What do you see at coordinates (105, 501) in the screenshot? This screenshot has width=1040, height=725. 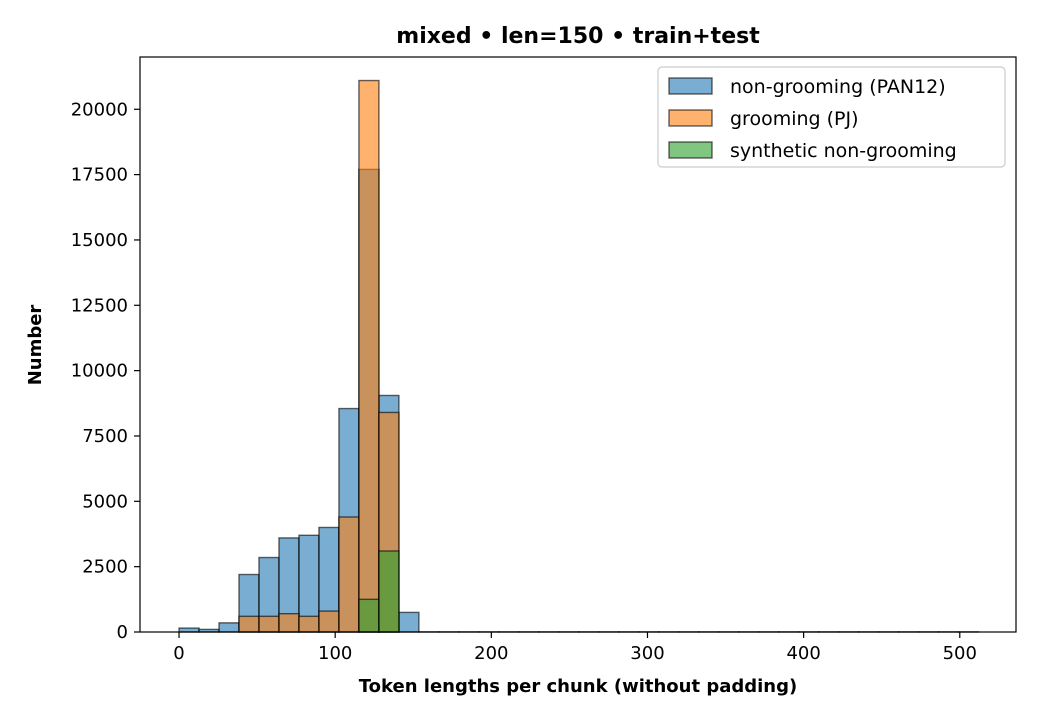 I see `y-tick-label: 5000` at bounding box center [105, 501].